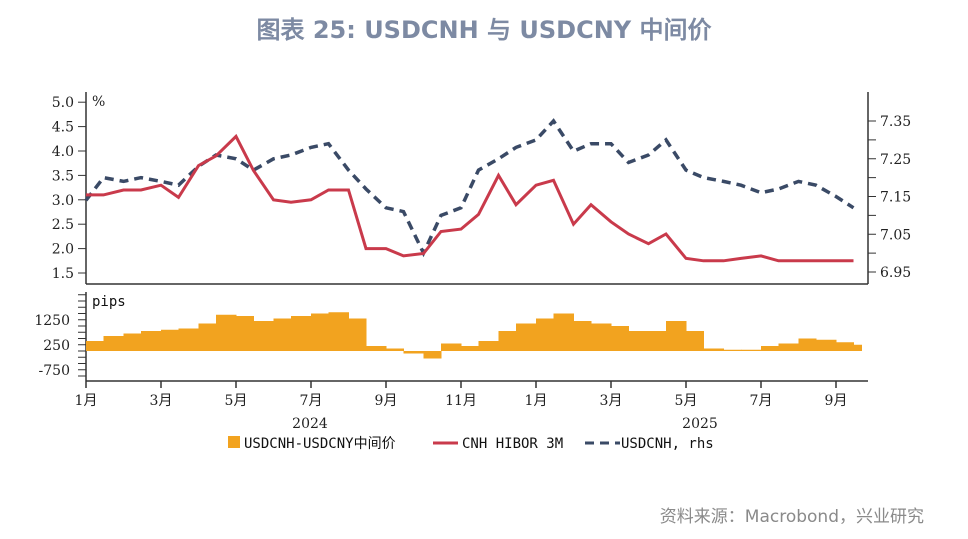  Describe the element at coordinates (63, 128) in the screenshot. I see `left-tick-label: 4.5` at that location.